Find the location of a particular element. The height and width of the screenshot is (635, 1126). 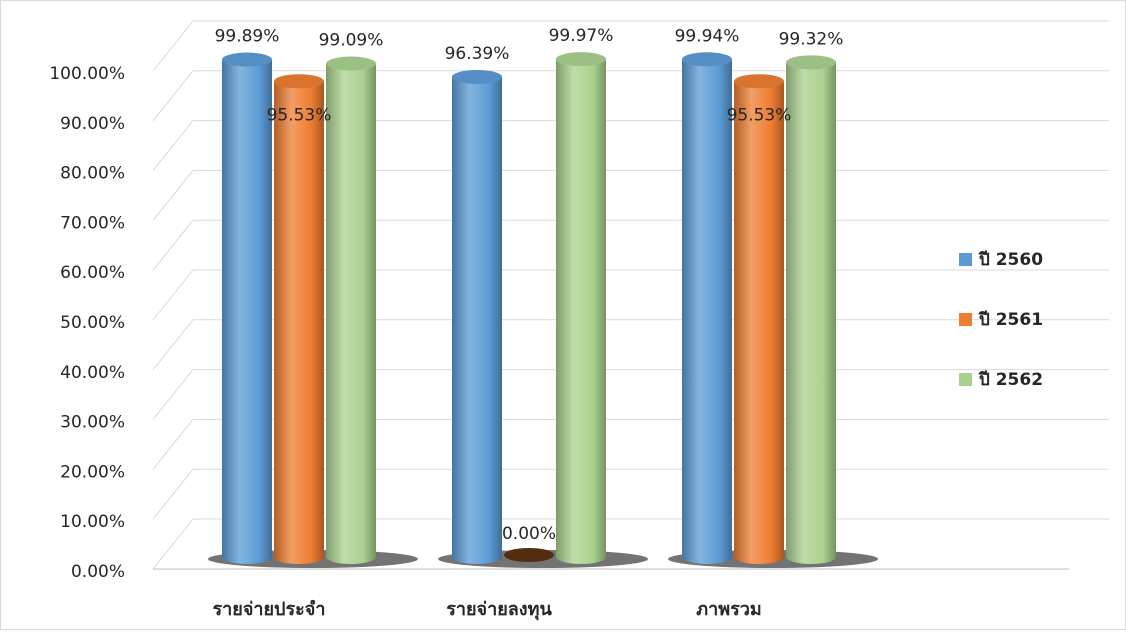

x-tick-label: ภาพรวม is located at coordinates (728, 609).